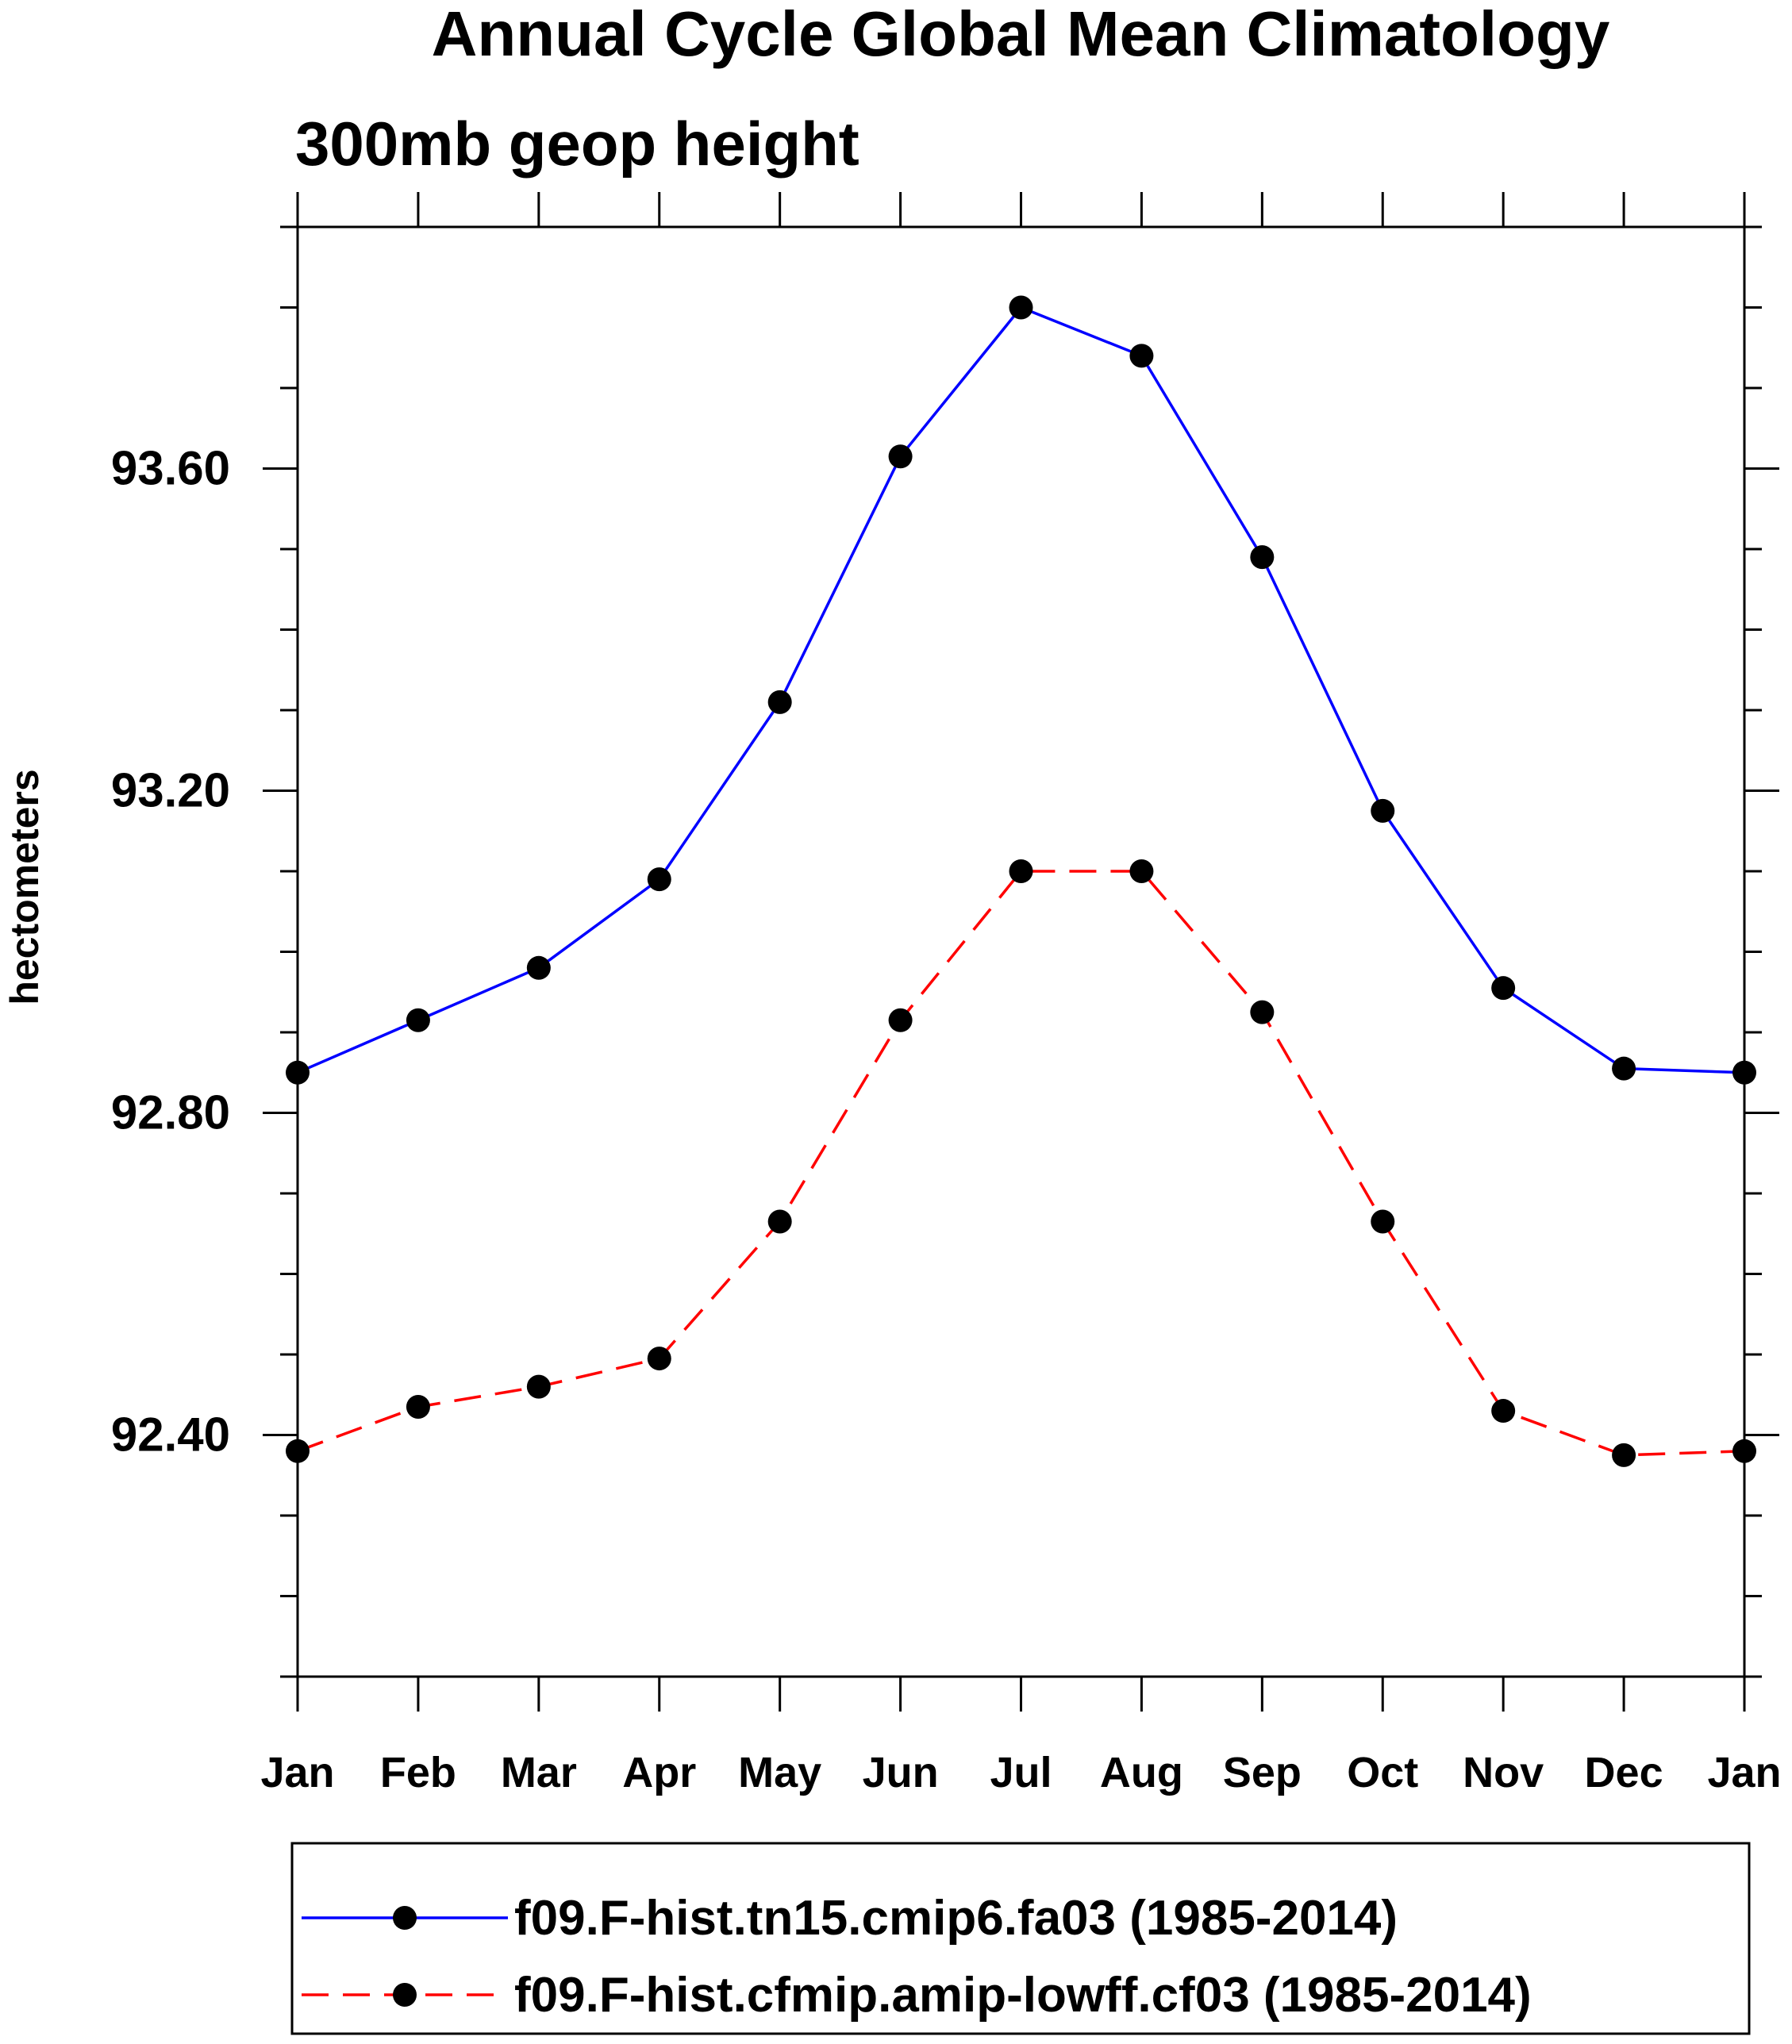 The width and height of the screenshot is (1792, 2044). Describe the element at coordinates (577, 144) in the screenshot. I see `chart-subtitle: 300mb geop height` at that location.